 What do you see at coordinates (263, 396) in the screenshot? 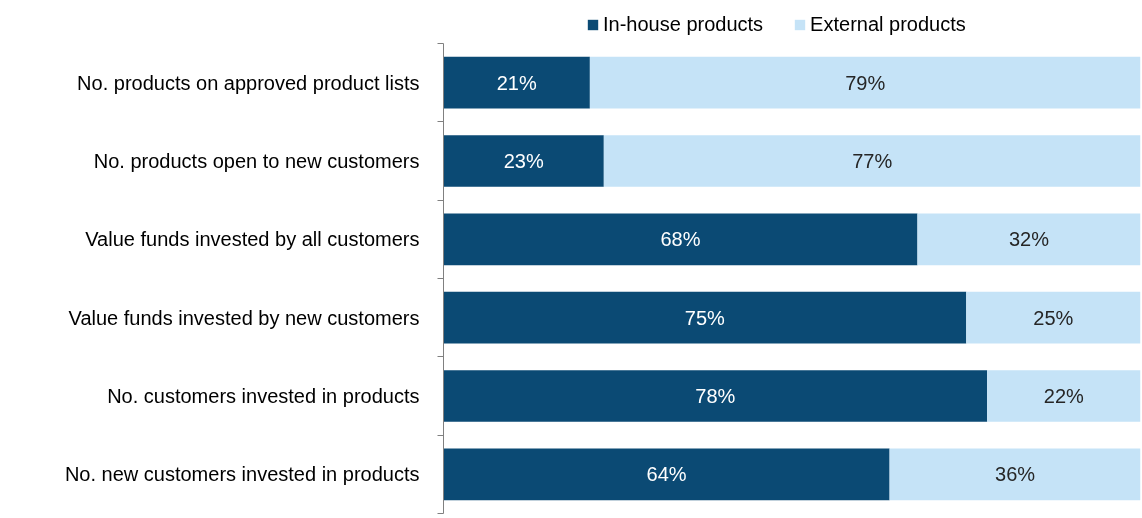
I see `y-tick-label: No. customers invested in products` at bounding box center [263, 396].